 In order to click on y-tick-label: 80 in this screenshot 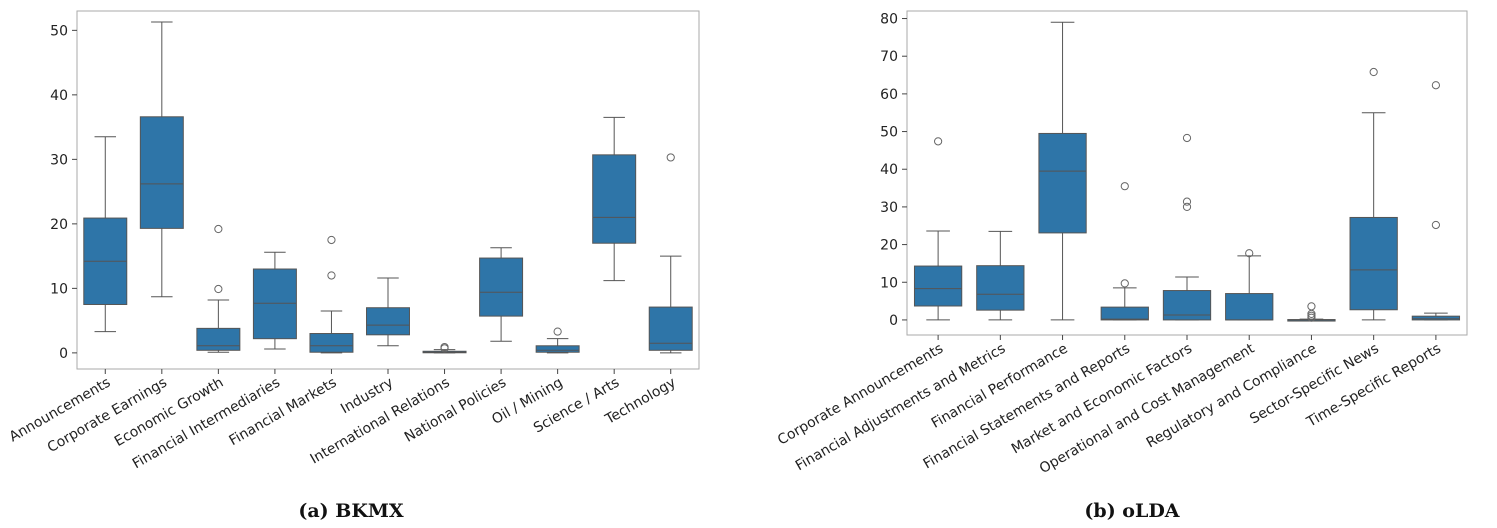, I will do `click(889, 20)`.